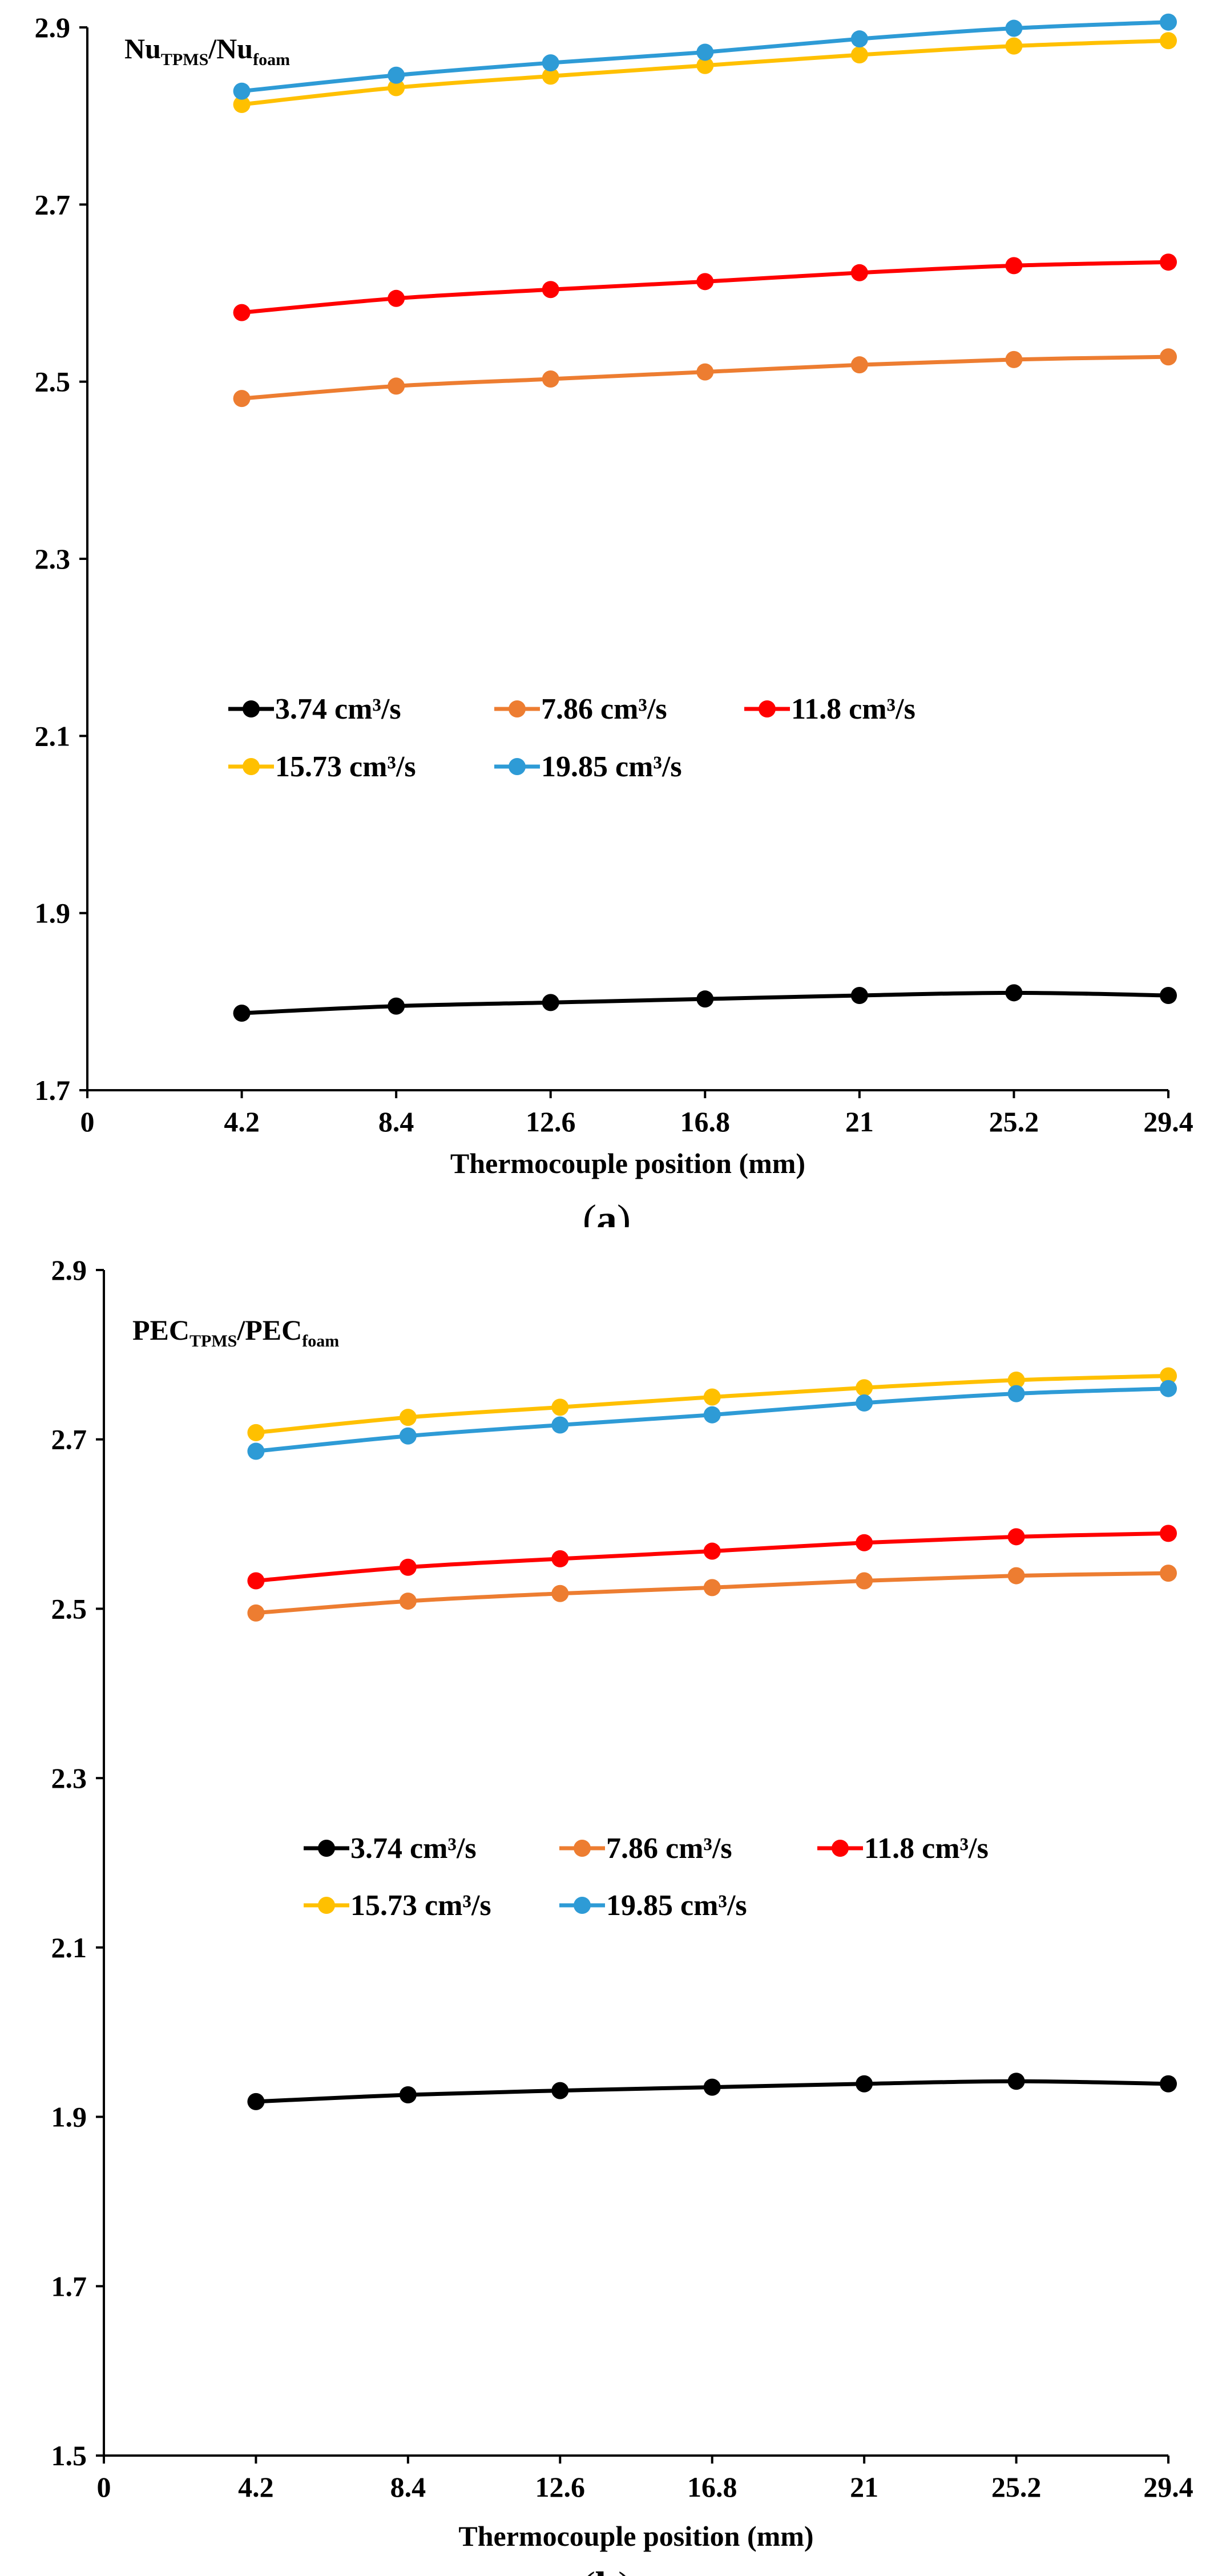 Image resolution: width=1214 pixels, height=2576 pixels. I want to click on legend-label-0: 3.74 cm³/s, so click(338, 709).